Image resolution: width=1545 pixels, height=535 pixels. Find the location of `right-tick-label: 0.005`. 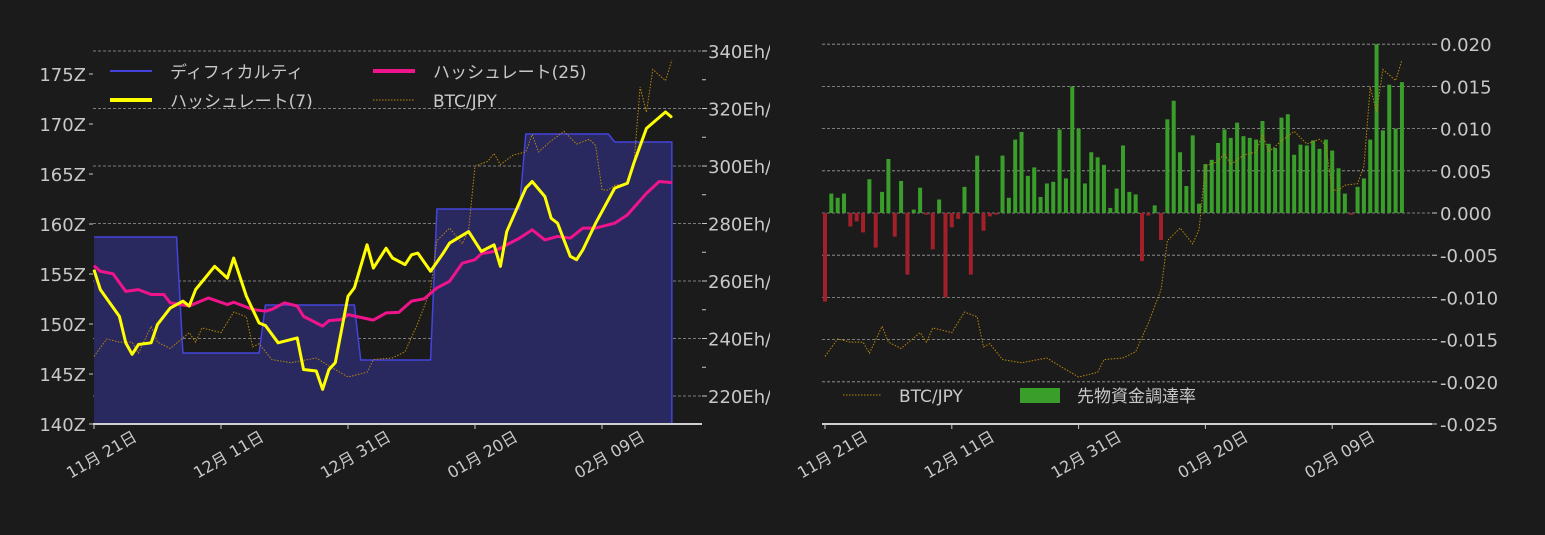

right-tick-label: 0.005 is located at coordinates (1466, 172).